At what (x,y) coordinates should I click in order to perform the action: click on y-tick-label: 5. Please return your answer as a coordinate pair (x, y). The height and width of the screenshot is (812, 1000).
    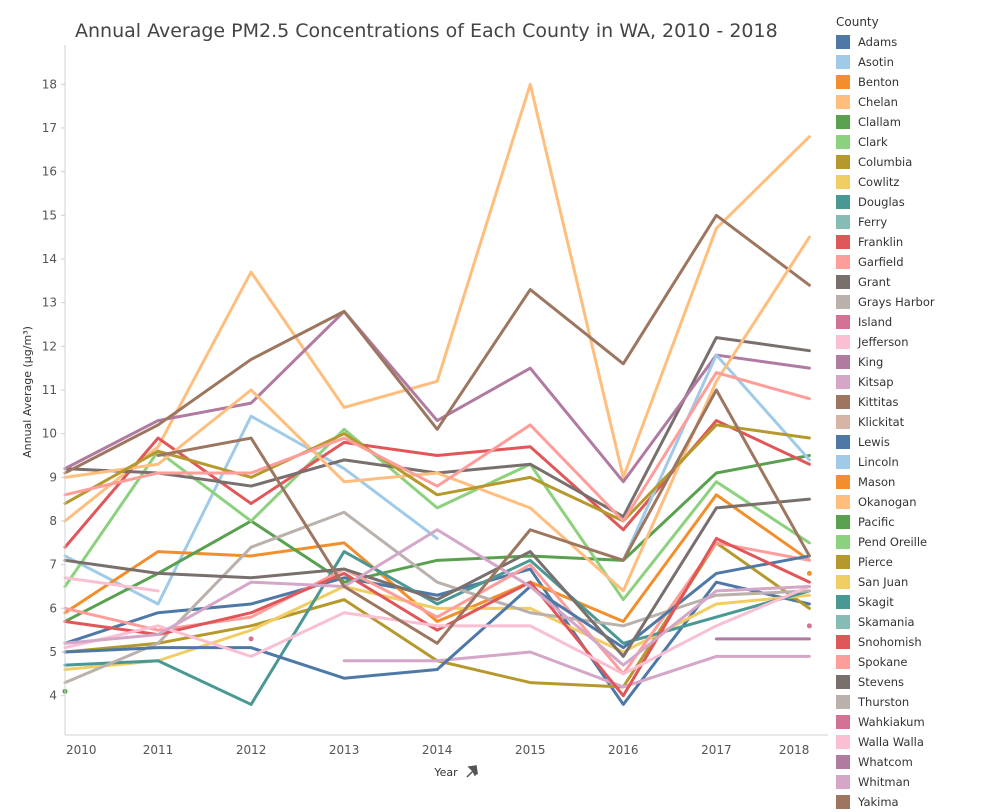
    Looking at the image, I should click on (53, 652).